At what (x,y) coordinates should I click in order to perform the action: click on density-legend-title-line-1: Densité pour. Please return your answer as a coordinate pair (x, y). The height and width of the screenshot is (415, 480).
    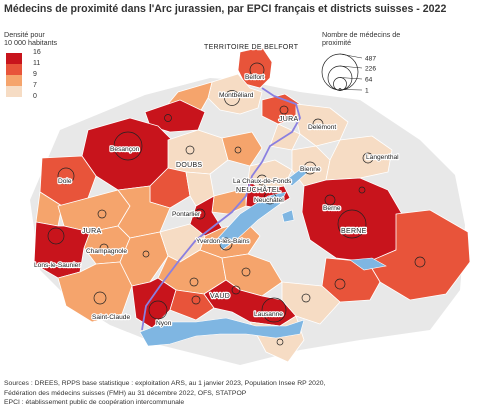
    Looking at the image, I should click on (24, 34).